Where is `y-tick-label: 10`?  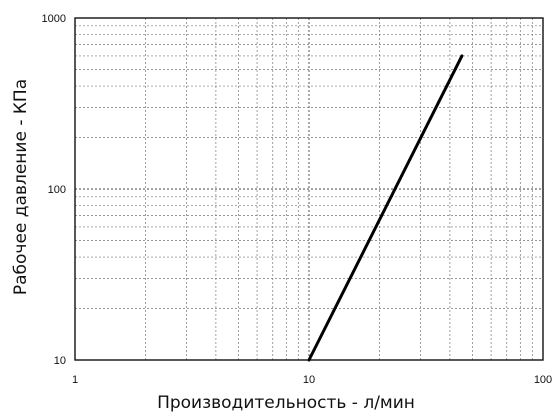
y-tick-label: 10 is located at coordinates (60, 361).